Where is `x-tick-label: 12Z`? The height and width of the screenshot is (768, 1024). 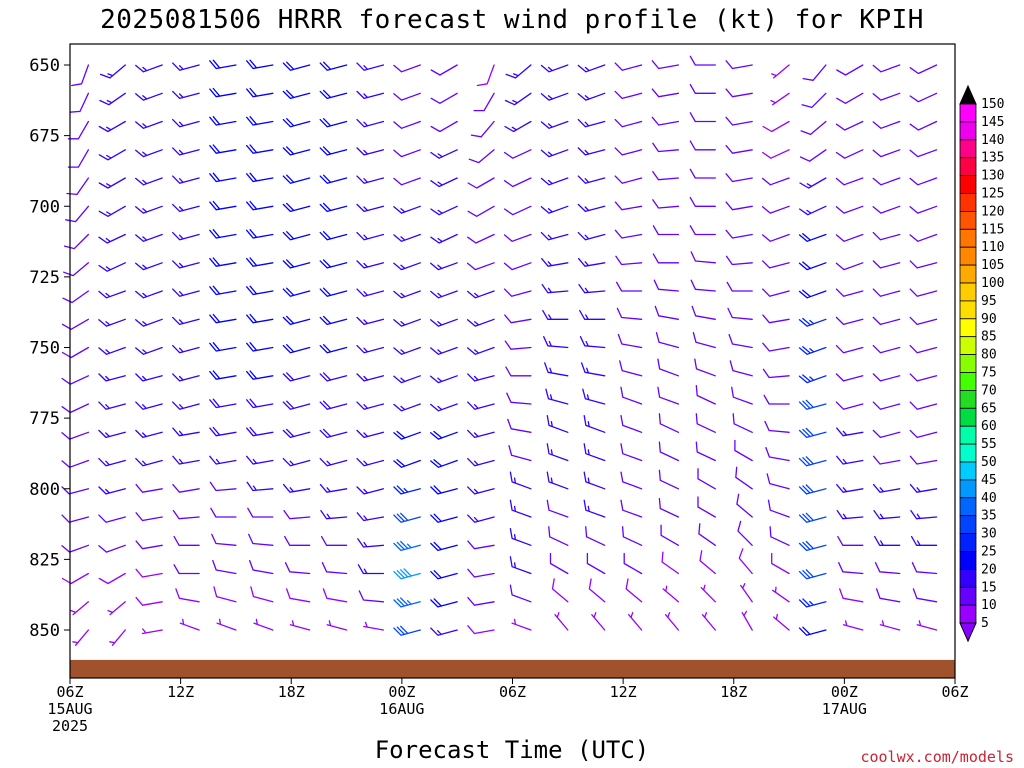 x-tick-label: 12Z is located at coordinates (623, 692).